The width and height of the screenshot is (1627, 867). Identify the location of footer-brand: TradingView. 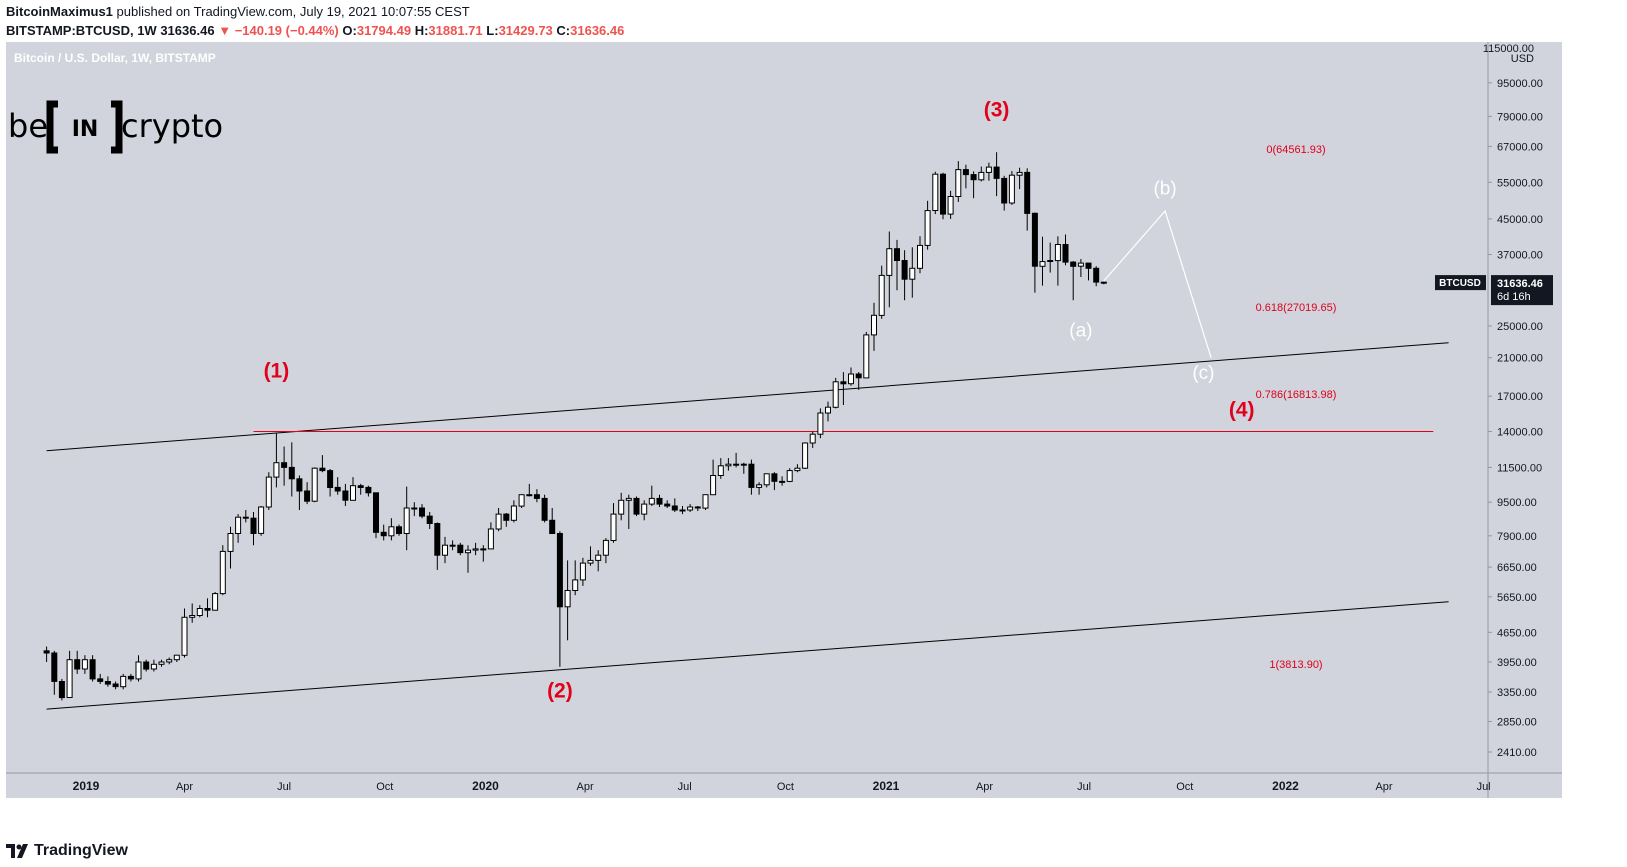
(81, 850).